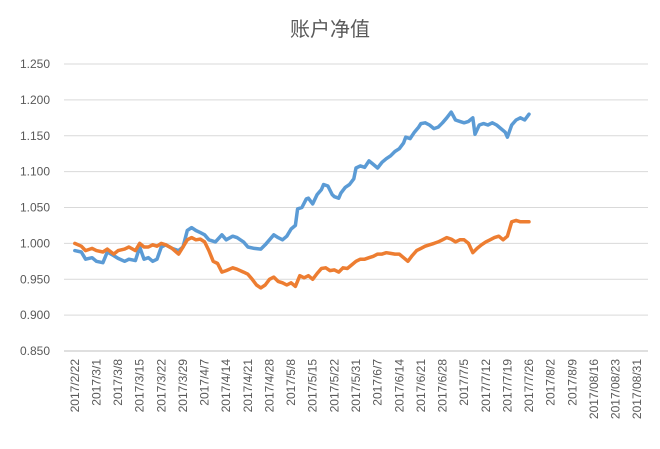  I want to click on y-tick-label: 1.200, so click(35, 100).